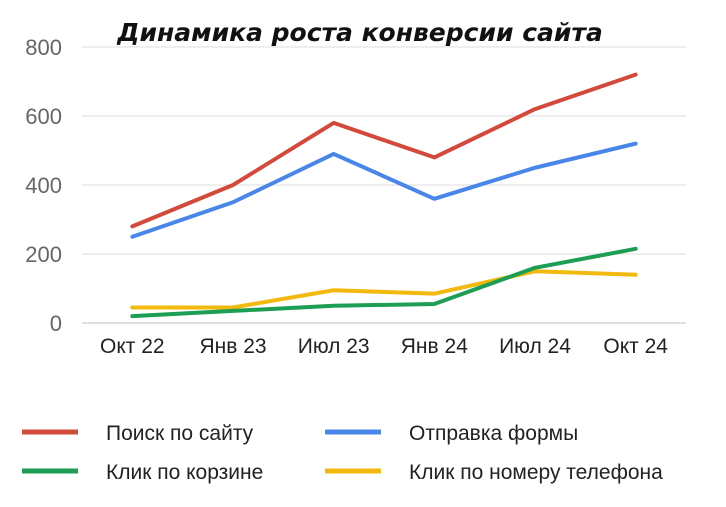 This screenshot has width=726, height=507. What do you see at coordinates (56, 323) in the screenshot?
I see `y-tick-label: 0` at bounding box center [56, 323].